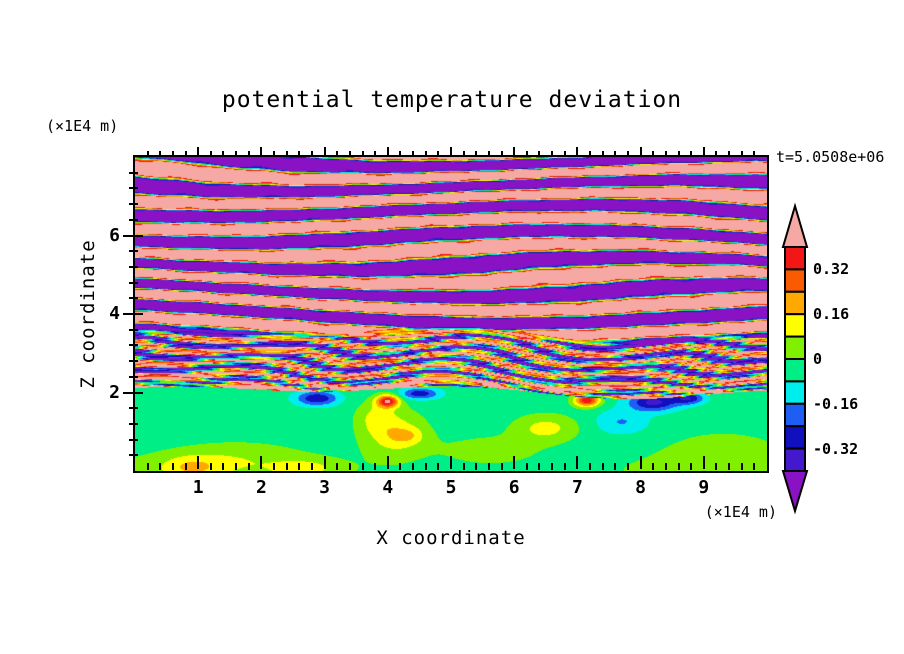 This screenshot has width=904, height=654. What do you see at coordinates (133, 235) in the screenshot?
I see `y-major-tick-left` at bounding box center [133, 235].